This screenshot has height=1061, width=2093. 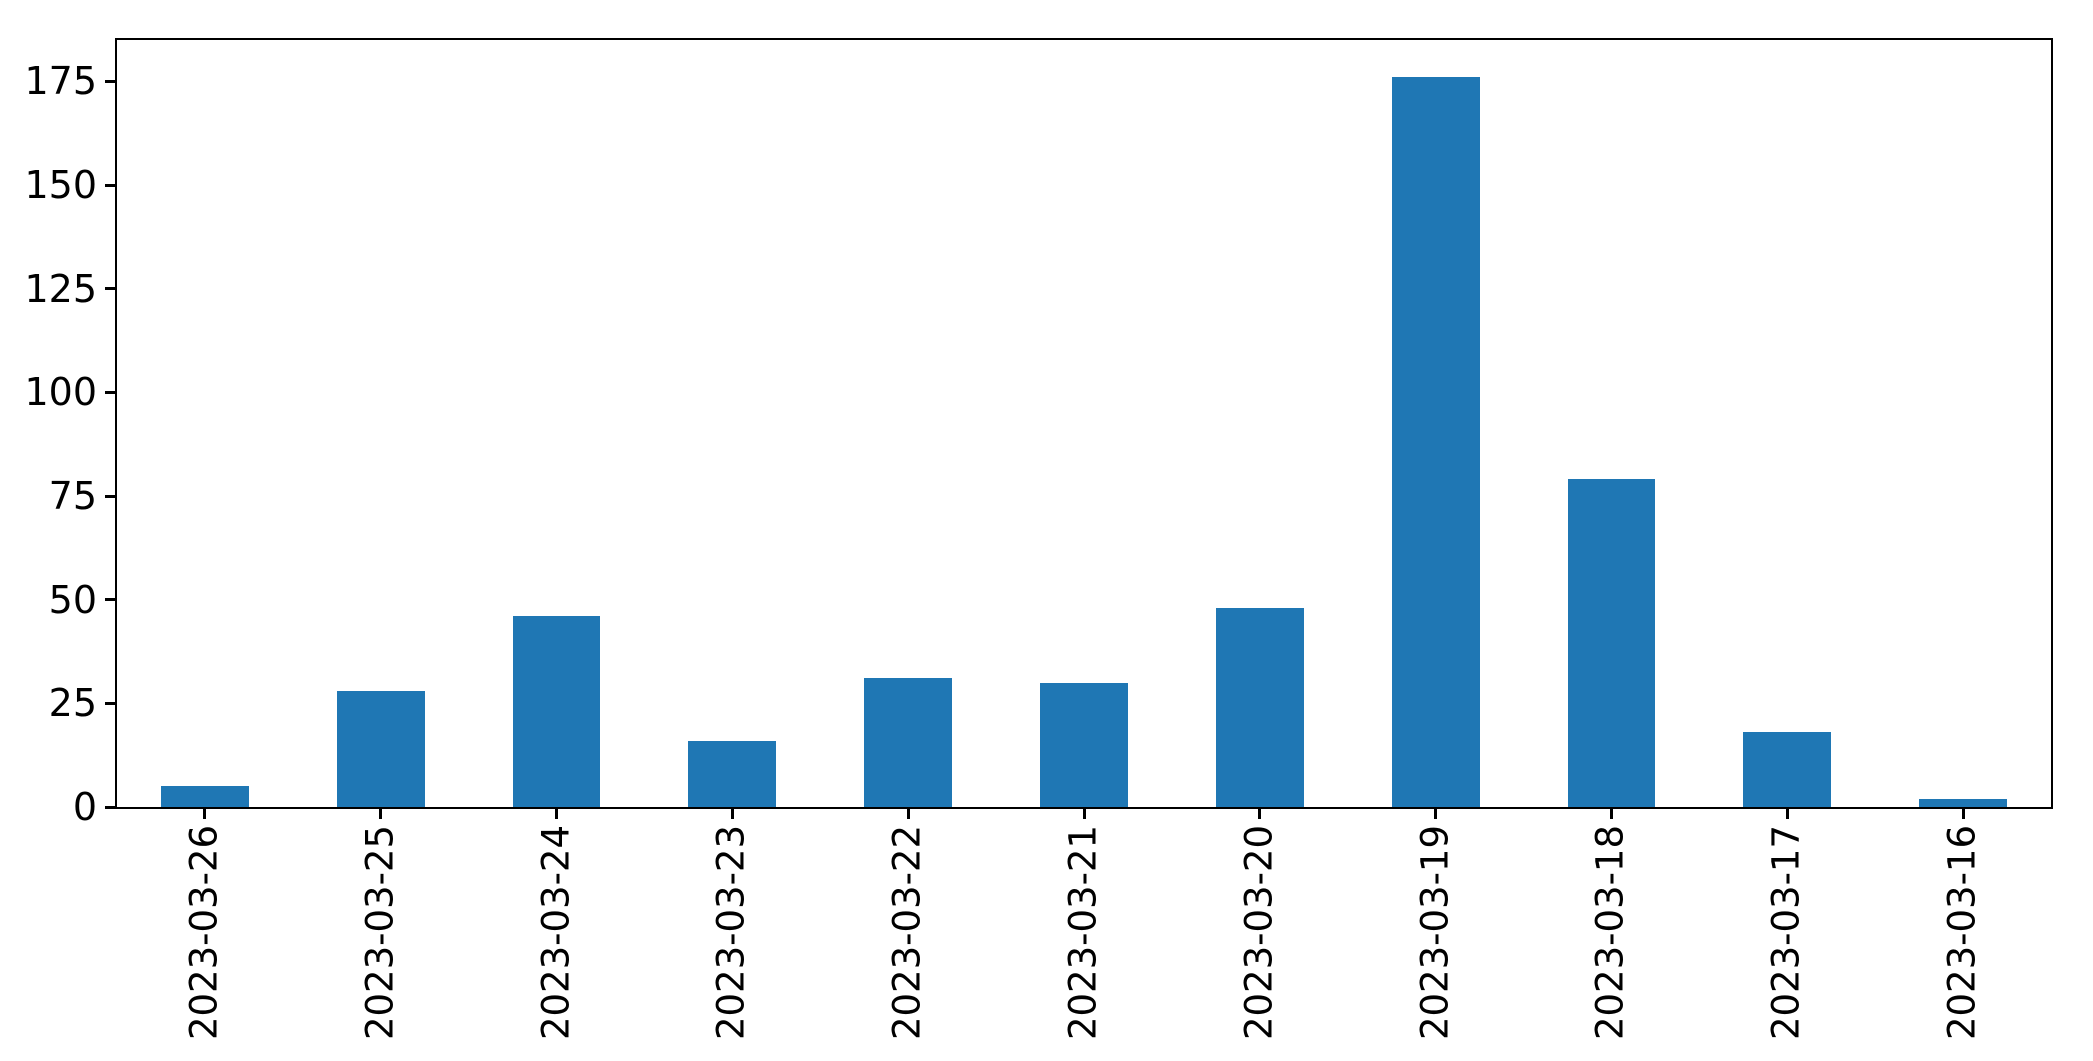 I want to click on x-tick-label: 2023-03-26, so click(x=204, y=933).